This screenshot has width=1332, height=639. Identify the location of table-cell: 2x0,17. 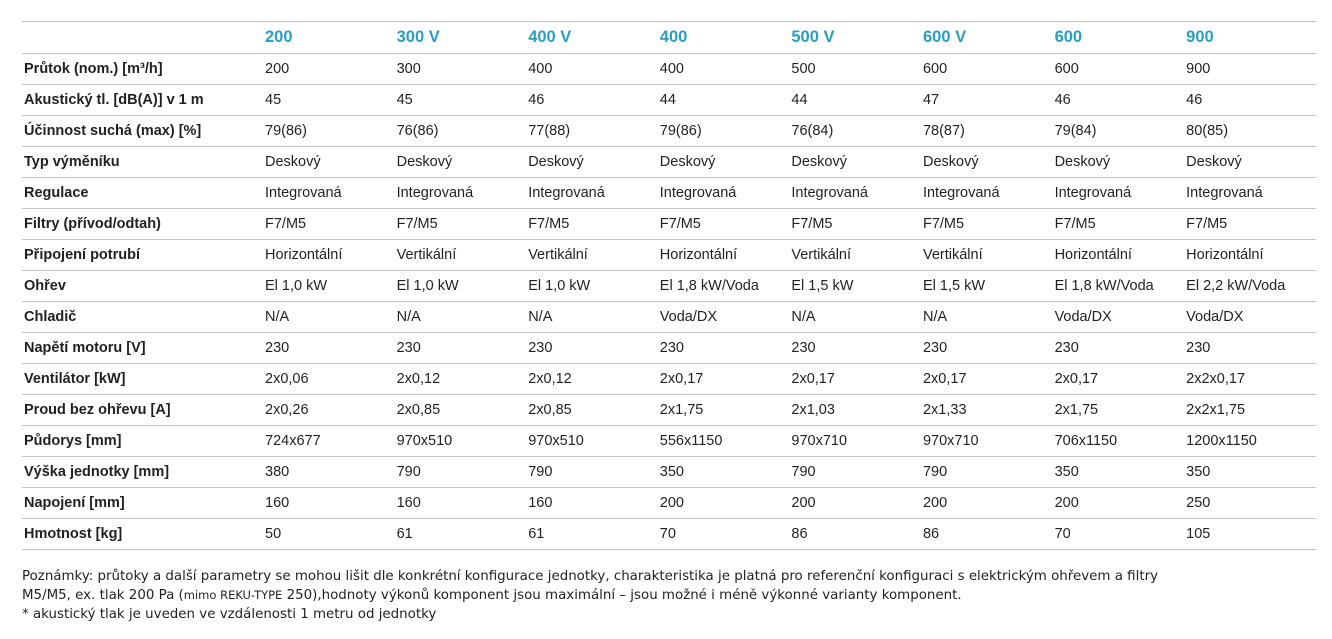
(1118, 379).